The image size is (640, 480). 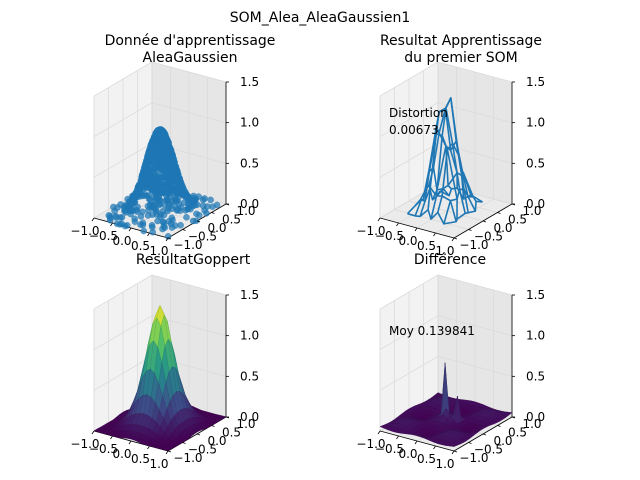 What do you see at coordinates (320, 18) in the screenshot?
I see `figure-title: SOM_Alea_AleaGaussien1` at bounding box center [320, 18].